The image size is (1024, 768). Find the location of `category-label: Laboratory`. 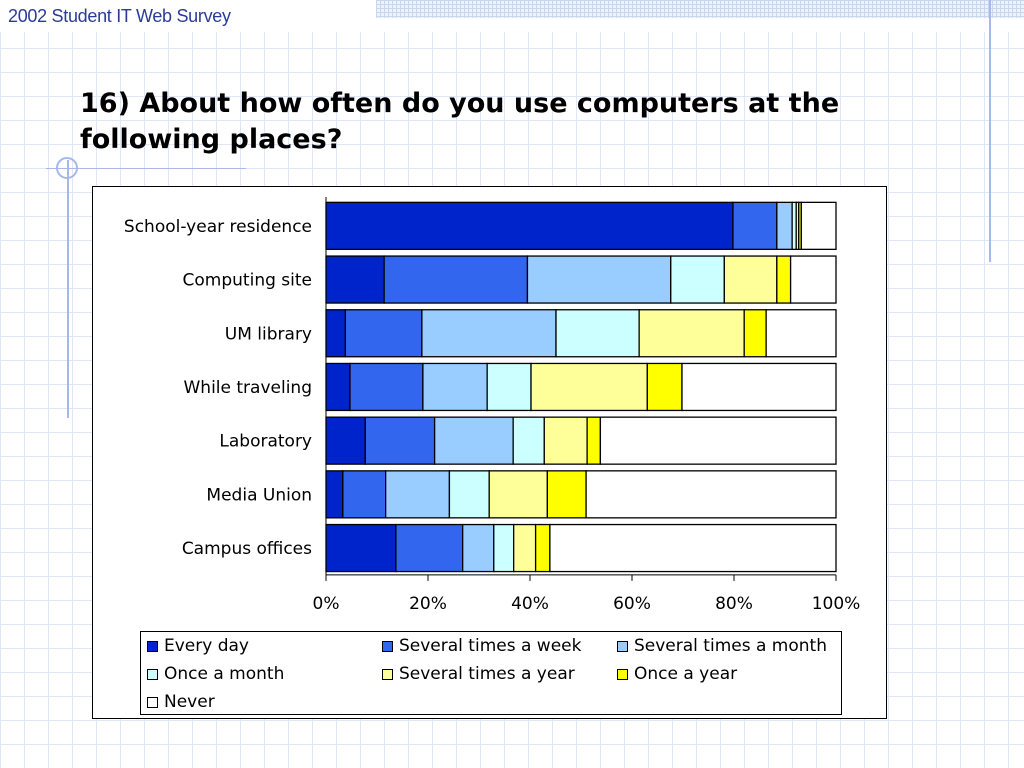

category-label: Laboratory is located at coordinates (265, 442).